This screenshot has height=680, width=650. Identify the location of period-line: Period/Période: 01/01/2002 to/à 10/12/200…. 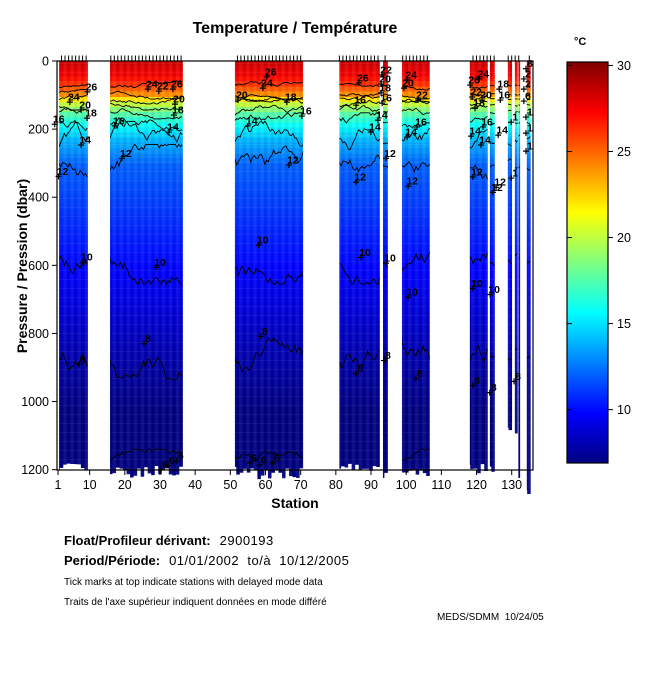
(206, 561).